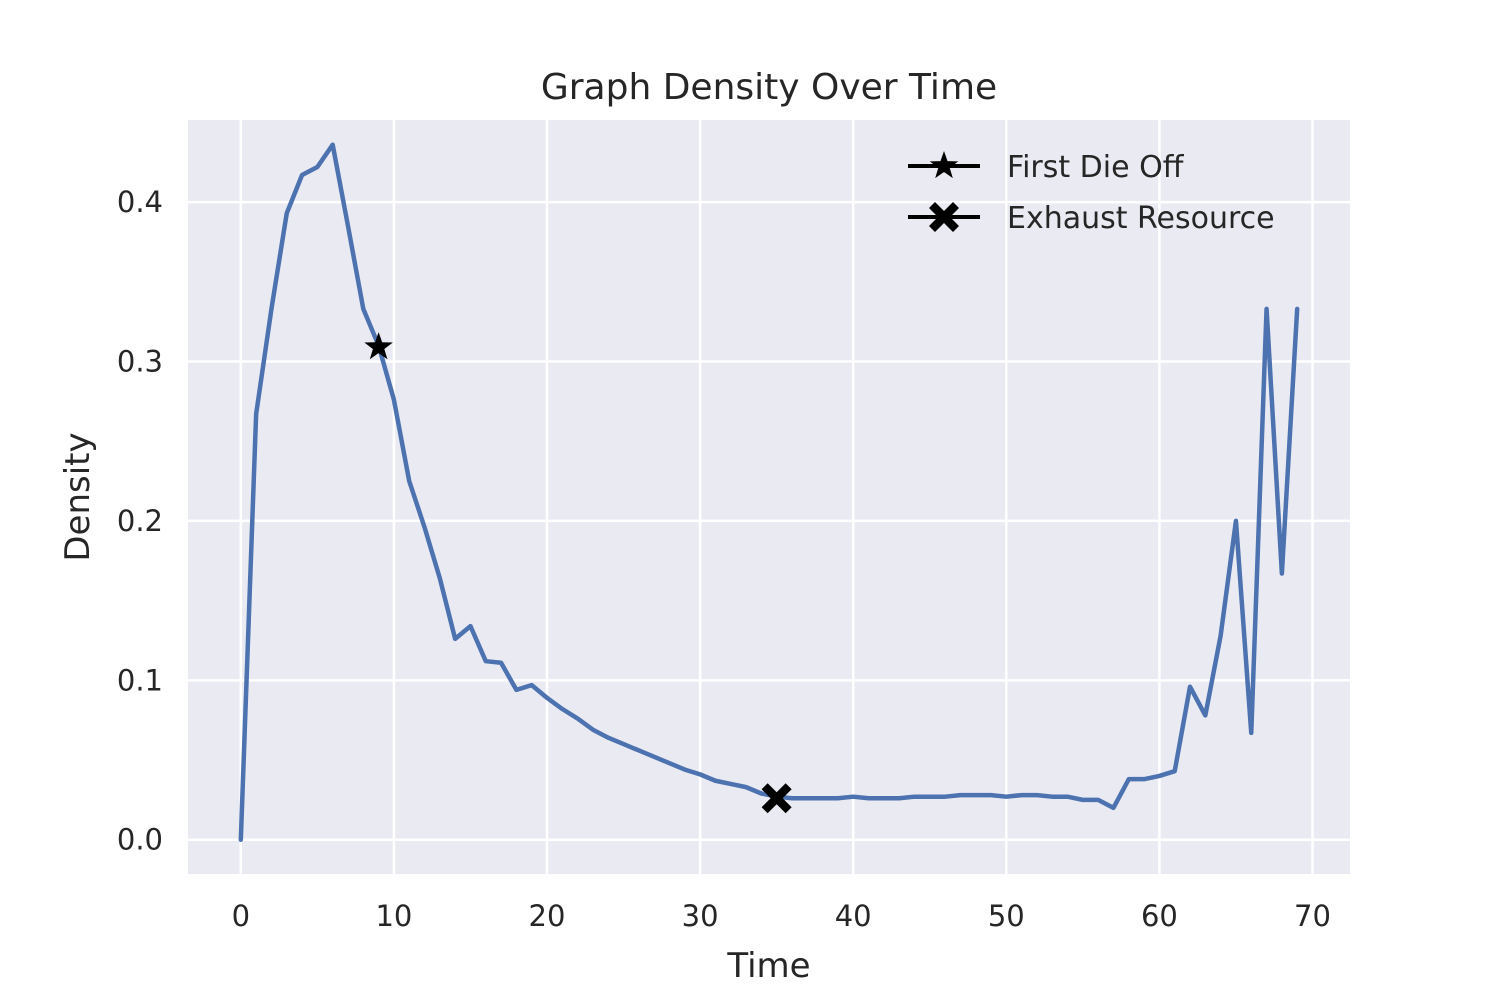 This screenshot has height=1000, width=1500. Describe the element at coordinates (1141, 218) in the screenshot. I see `legend-label-exhaust-resource: Exhaust Resource` at that location.